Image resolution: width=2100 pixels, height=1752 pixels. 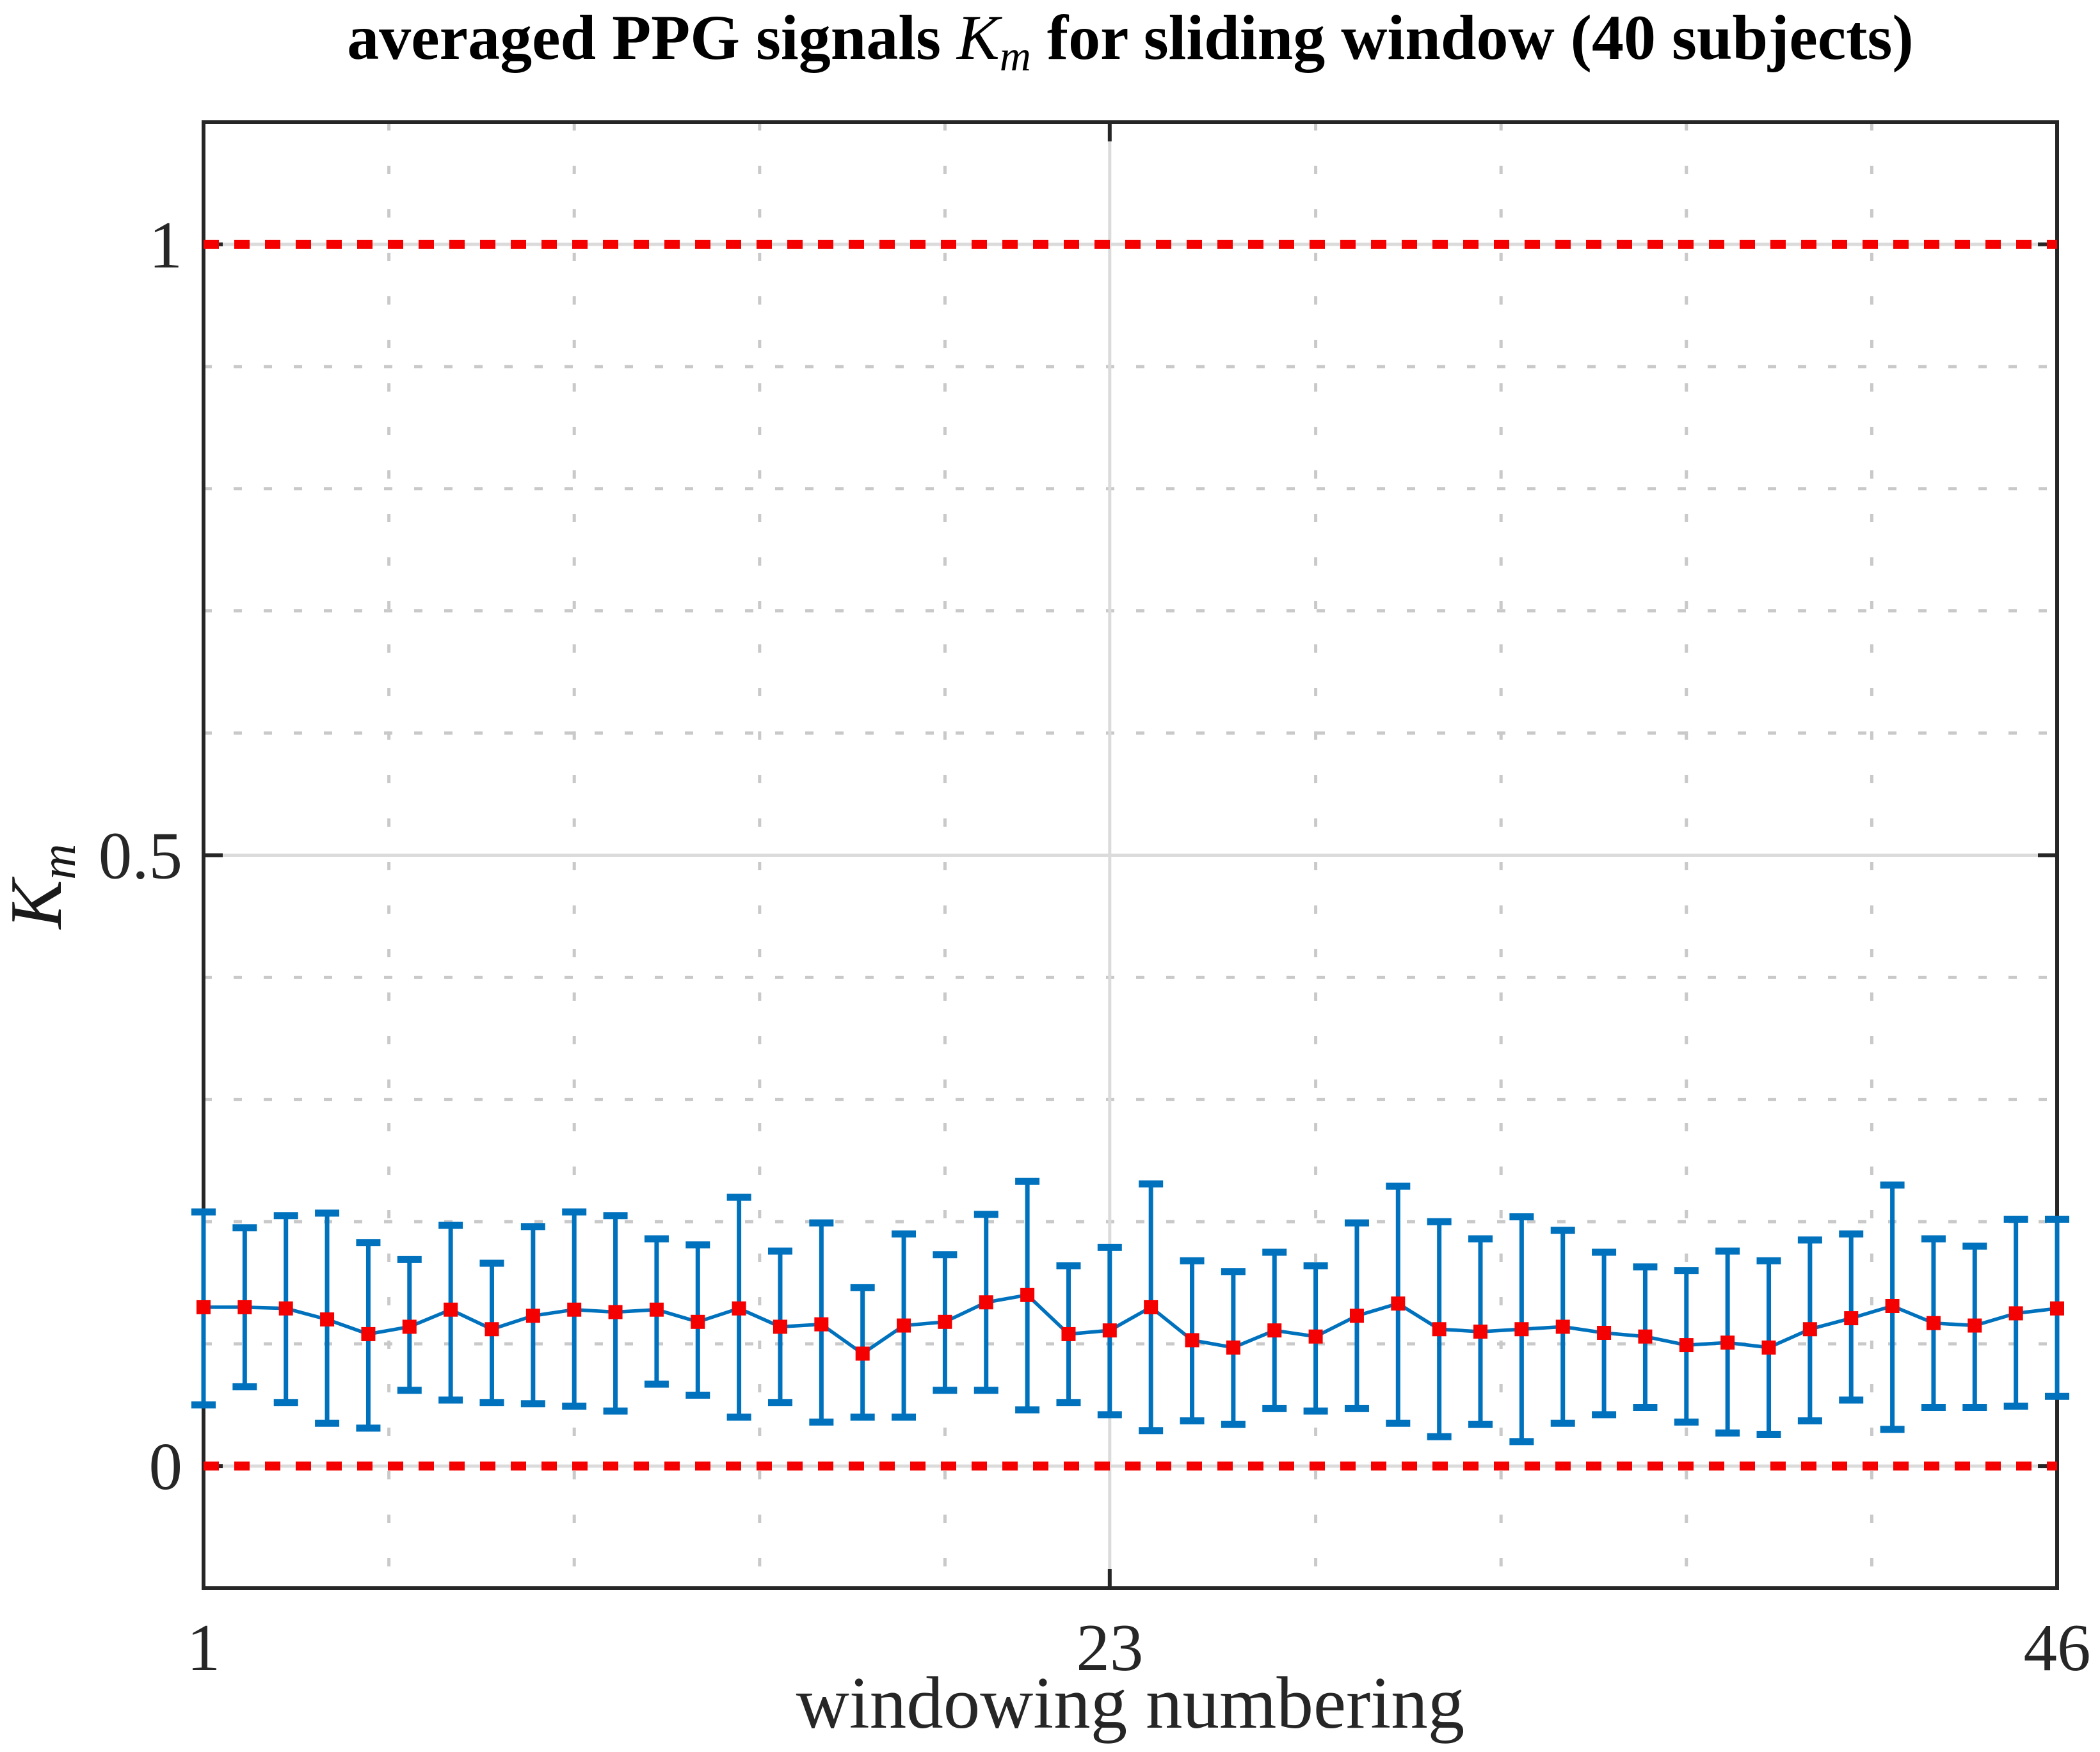 I want to click on y-axis-label: Km, so click(x=43, y=886).